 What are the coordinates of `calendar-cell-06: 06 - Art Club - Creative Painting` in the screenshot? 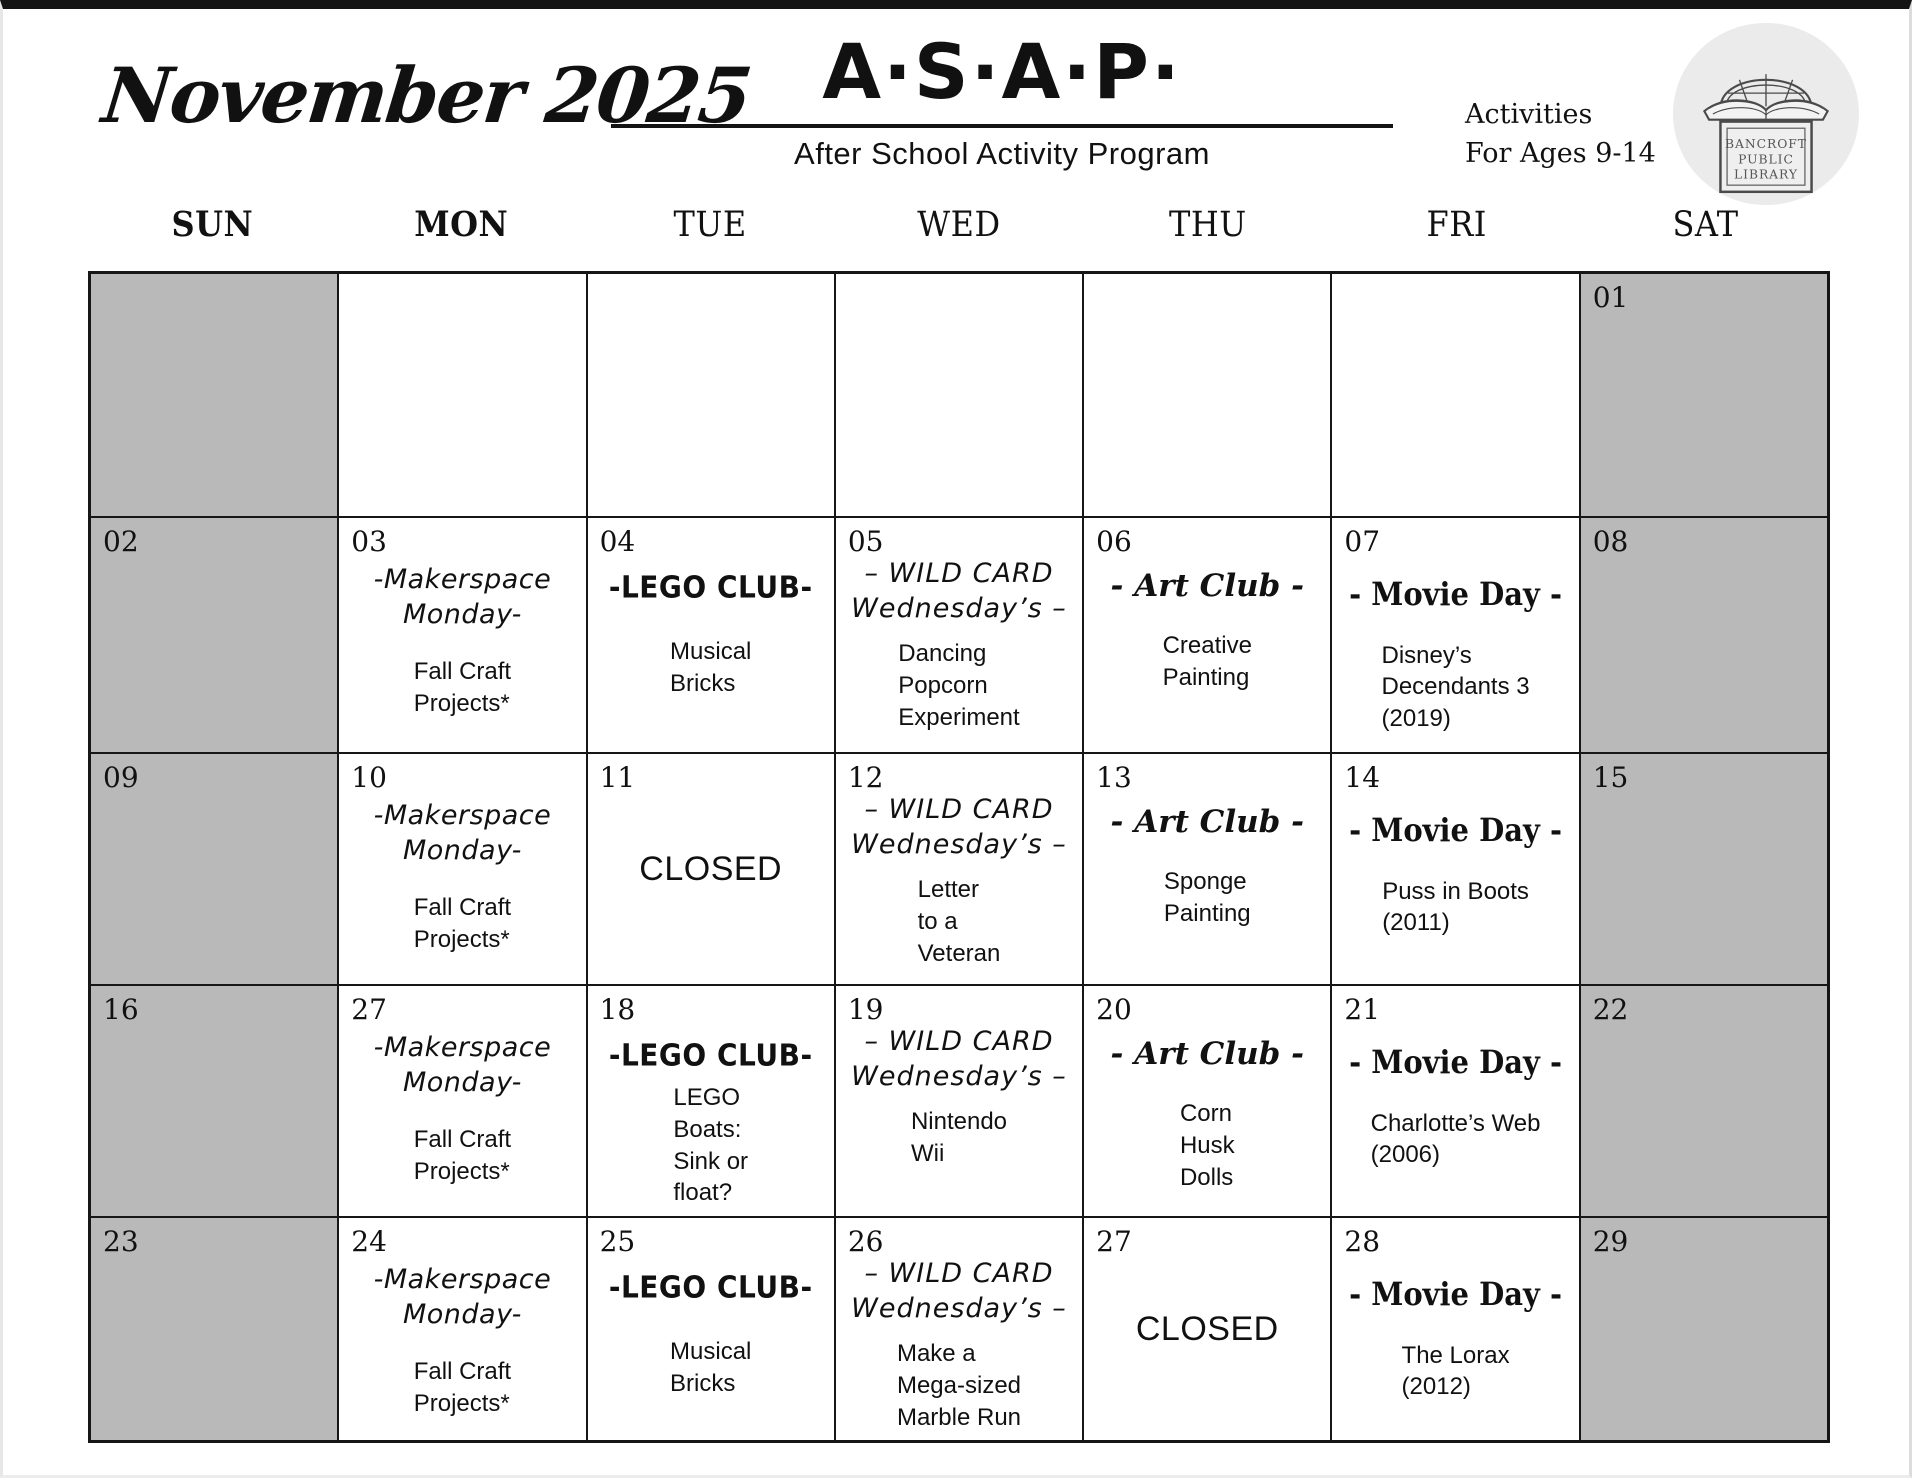 It's located at (1207, 635).